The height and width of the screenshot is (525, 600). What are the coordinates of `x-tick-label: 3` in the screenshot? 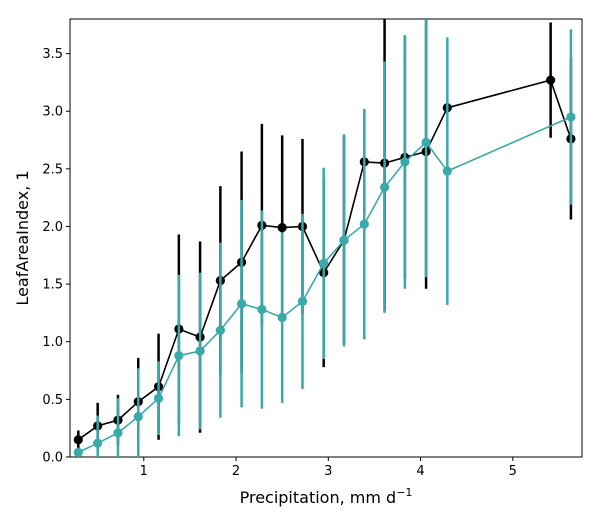 It's located at (328, 471).